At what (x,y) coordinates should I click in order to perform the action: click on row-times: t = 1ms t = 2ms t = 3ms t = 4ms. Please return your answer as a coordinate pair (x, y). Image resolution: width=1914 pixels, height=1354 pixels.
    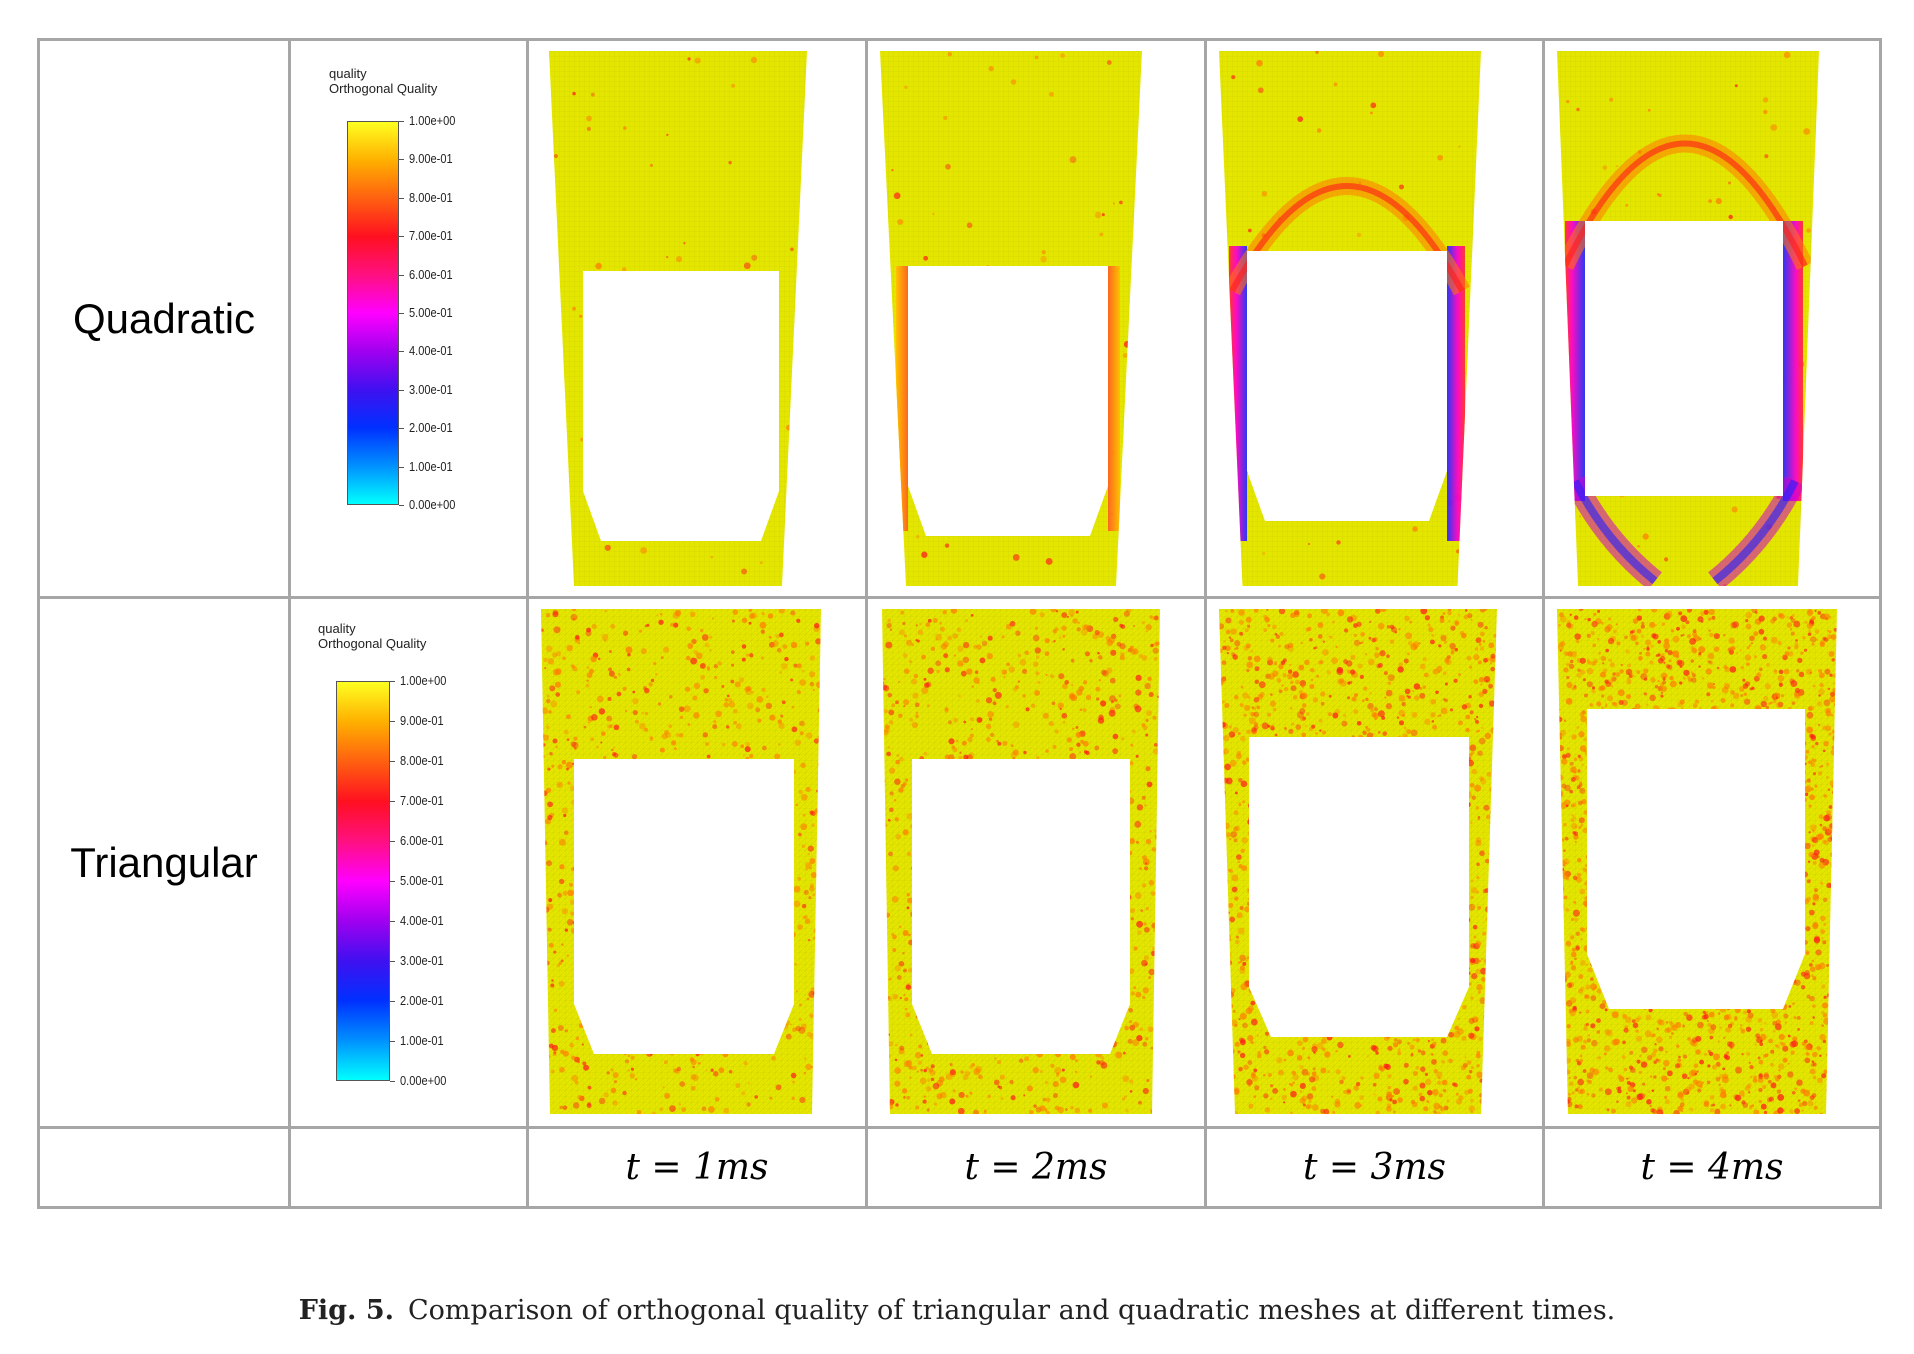
    Looking at the image, I should click on (959, 1167).